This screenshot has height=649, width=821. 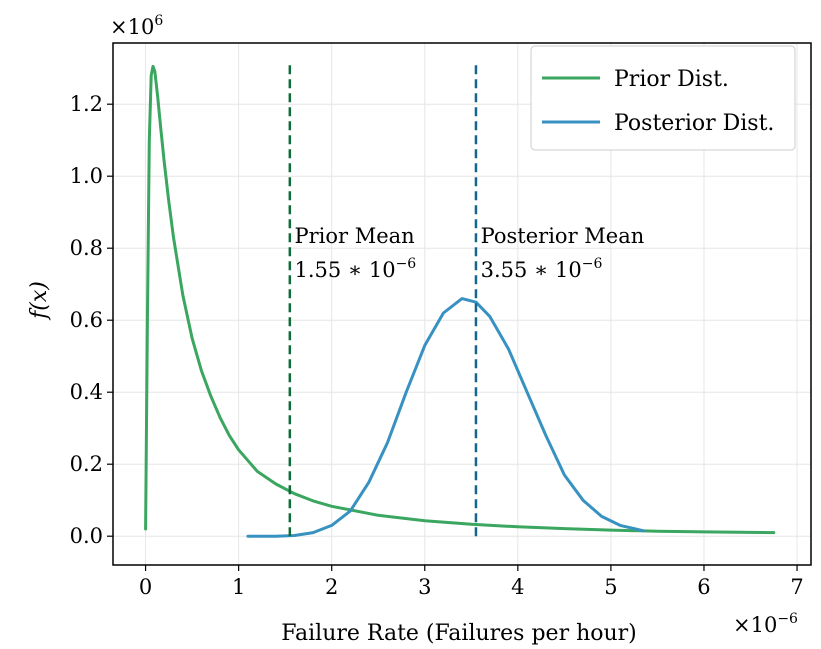 What do you see at coordinates (610, 587) in the screenshot?
I see `x-tick-label: 5` at bounding box center [610, 587].